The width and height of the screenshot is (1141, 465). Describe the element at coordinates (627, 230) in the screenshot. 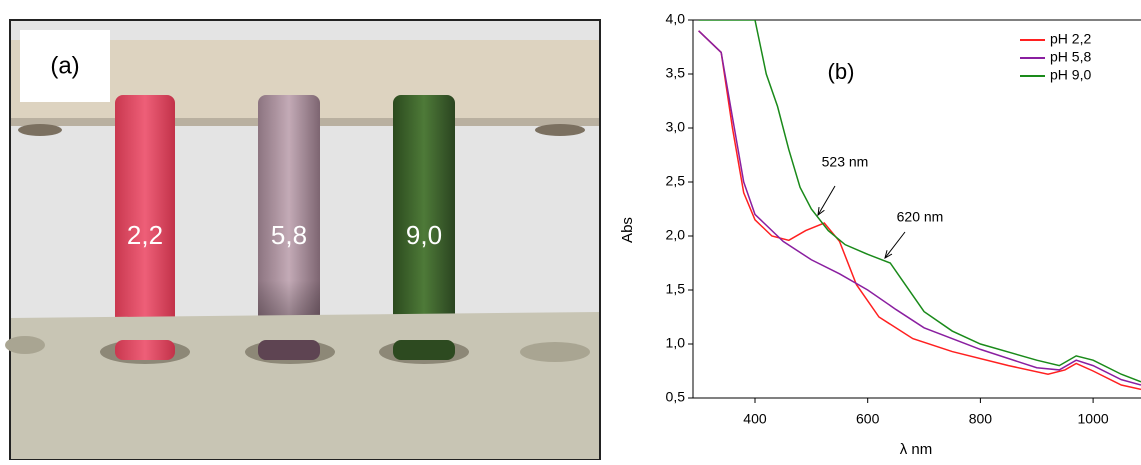

I see `y-axis-label: Abs` at that location.